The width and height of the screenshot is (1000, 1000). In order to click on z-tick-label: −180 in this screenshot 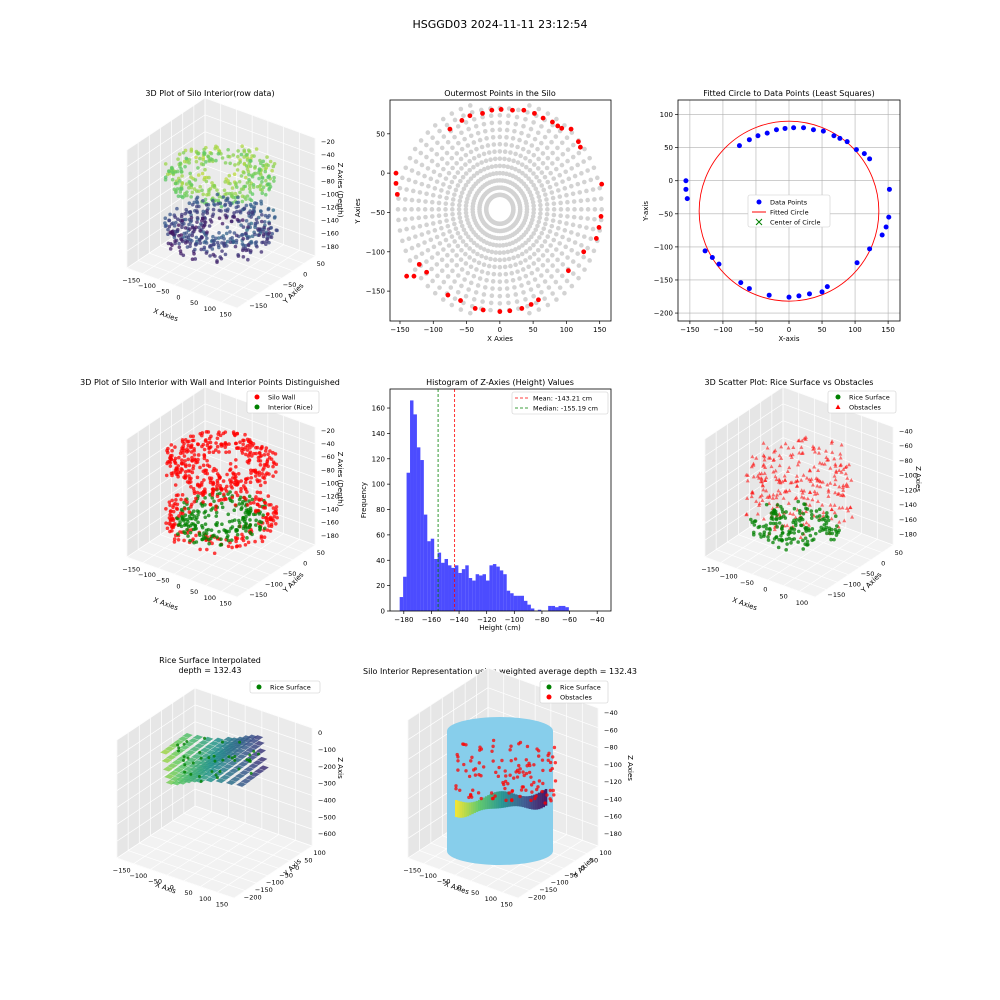, I will do `click(908, 535)`.